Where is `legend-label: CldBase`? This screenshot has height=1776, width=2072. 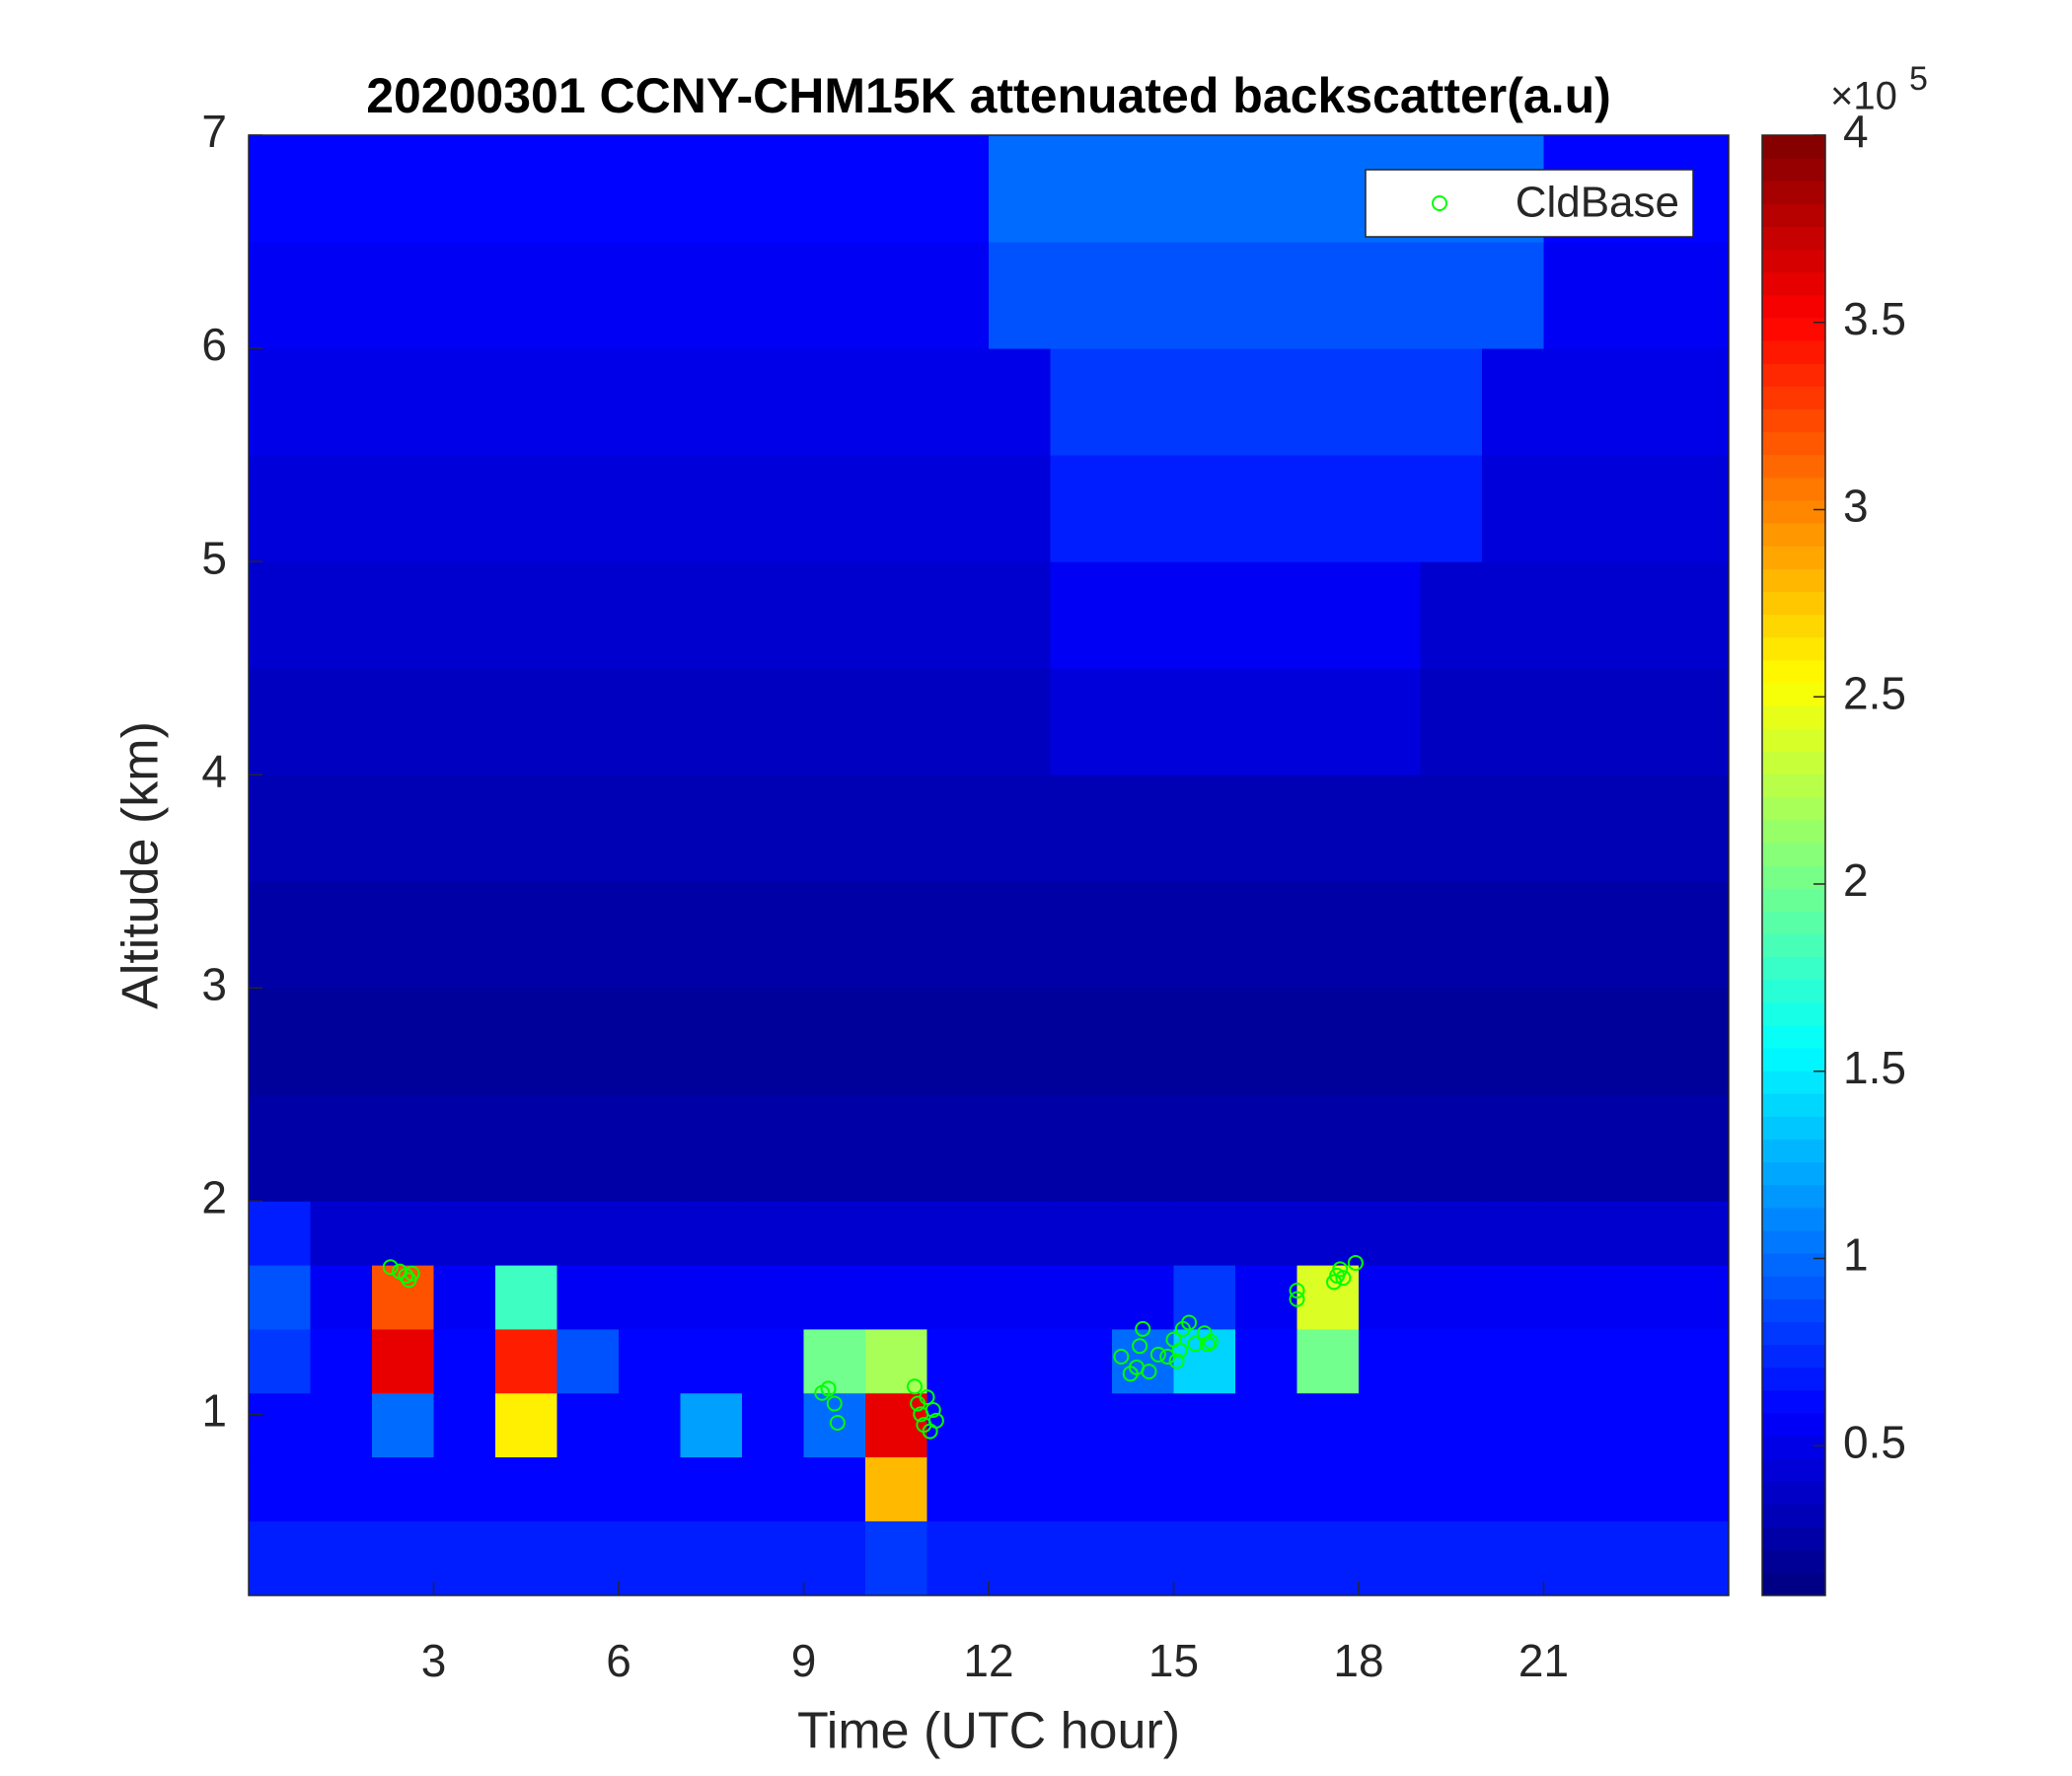
legend-label: CldBase is located at coordinates (1598, 203).